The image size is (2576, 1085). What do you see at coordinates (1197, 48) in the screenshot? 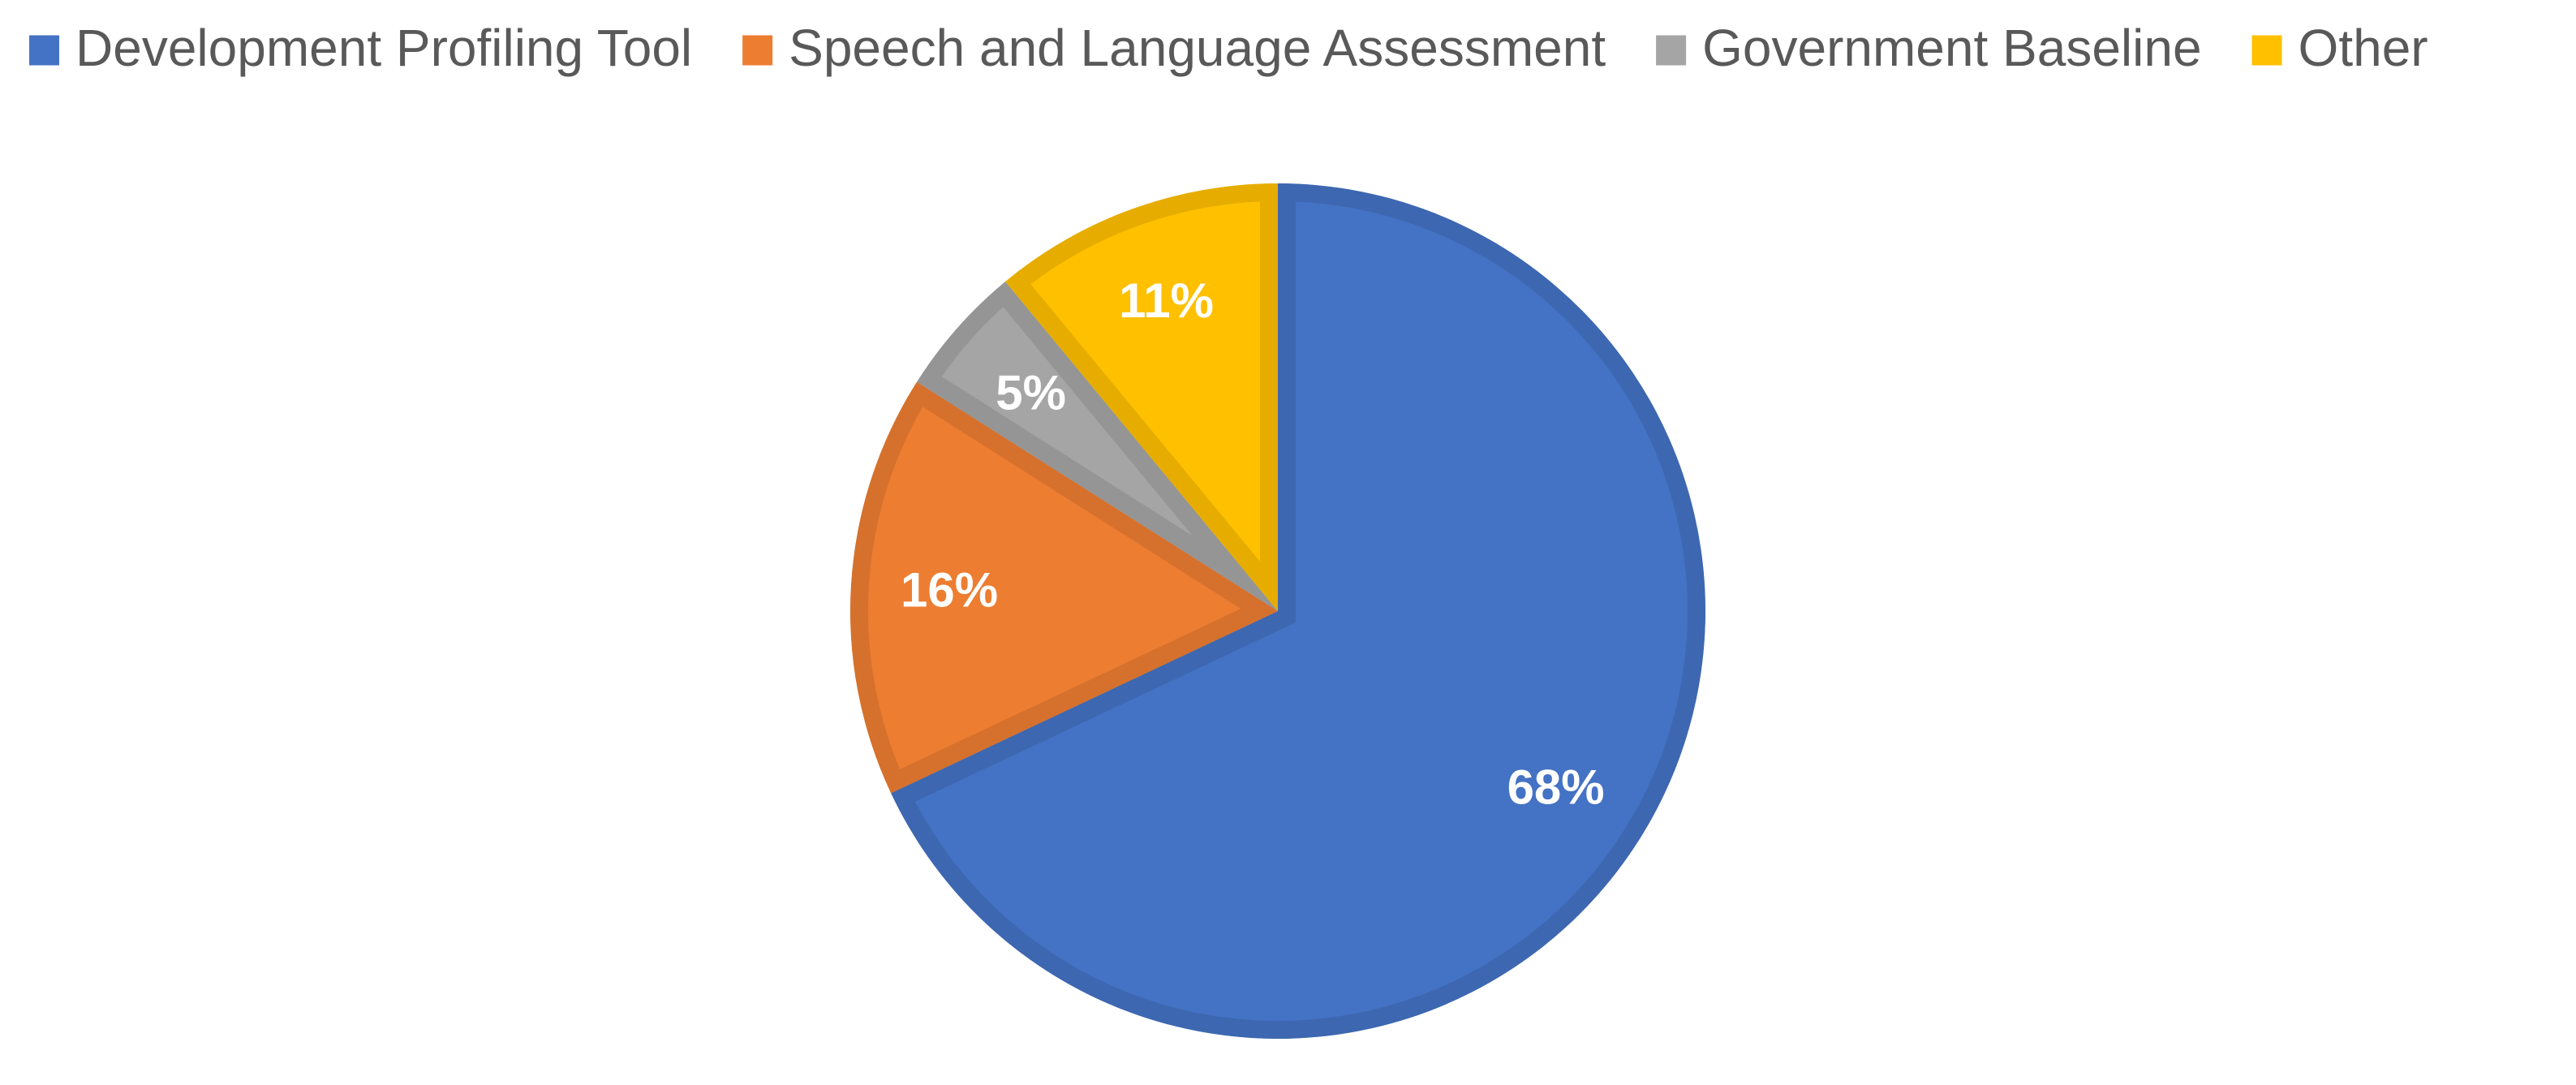
I see `legend-label: Speech and Language Assessment` at bounding box center [1197, 48].